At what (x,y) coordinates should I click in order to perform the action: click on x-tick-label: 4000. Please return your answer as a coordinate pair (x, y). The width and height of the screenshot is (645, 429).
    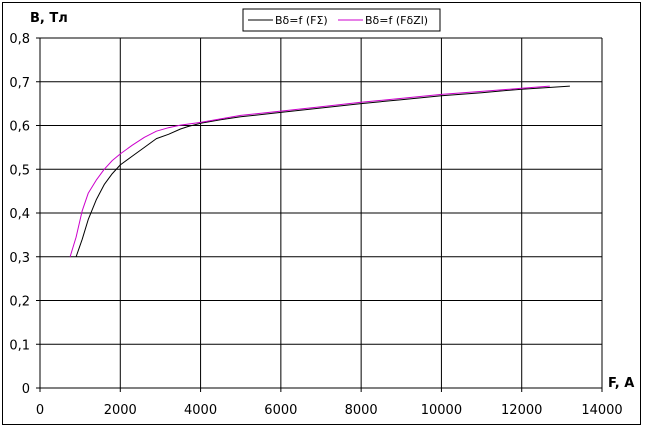
    Looking at the image, I should click on (200, 410).